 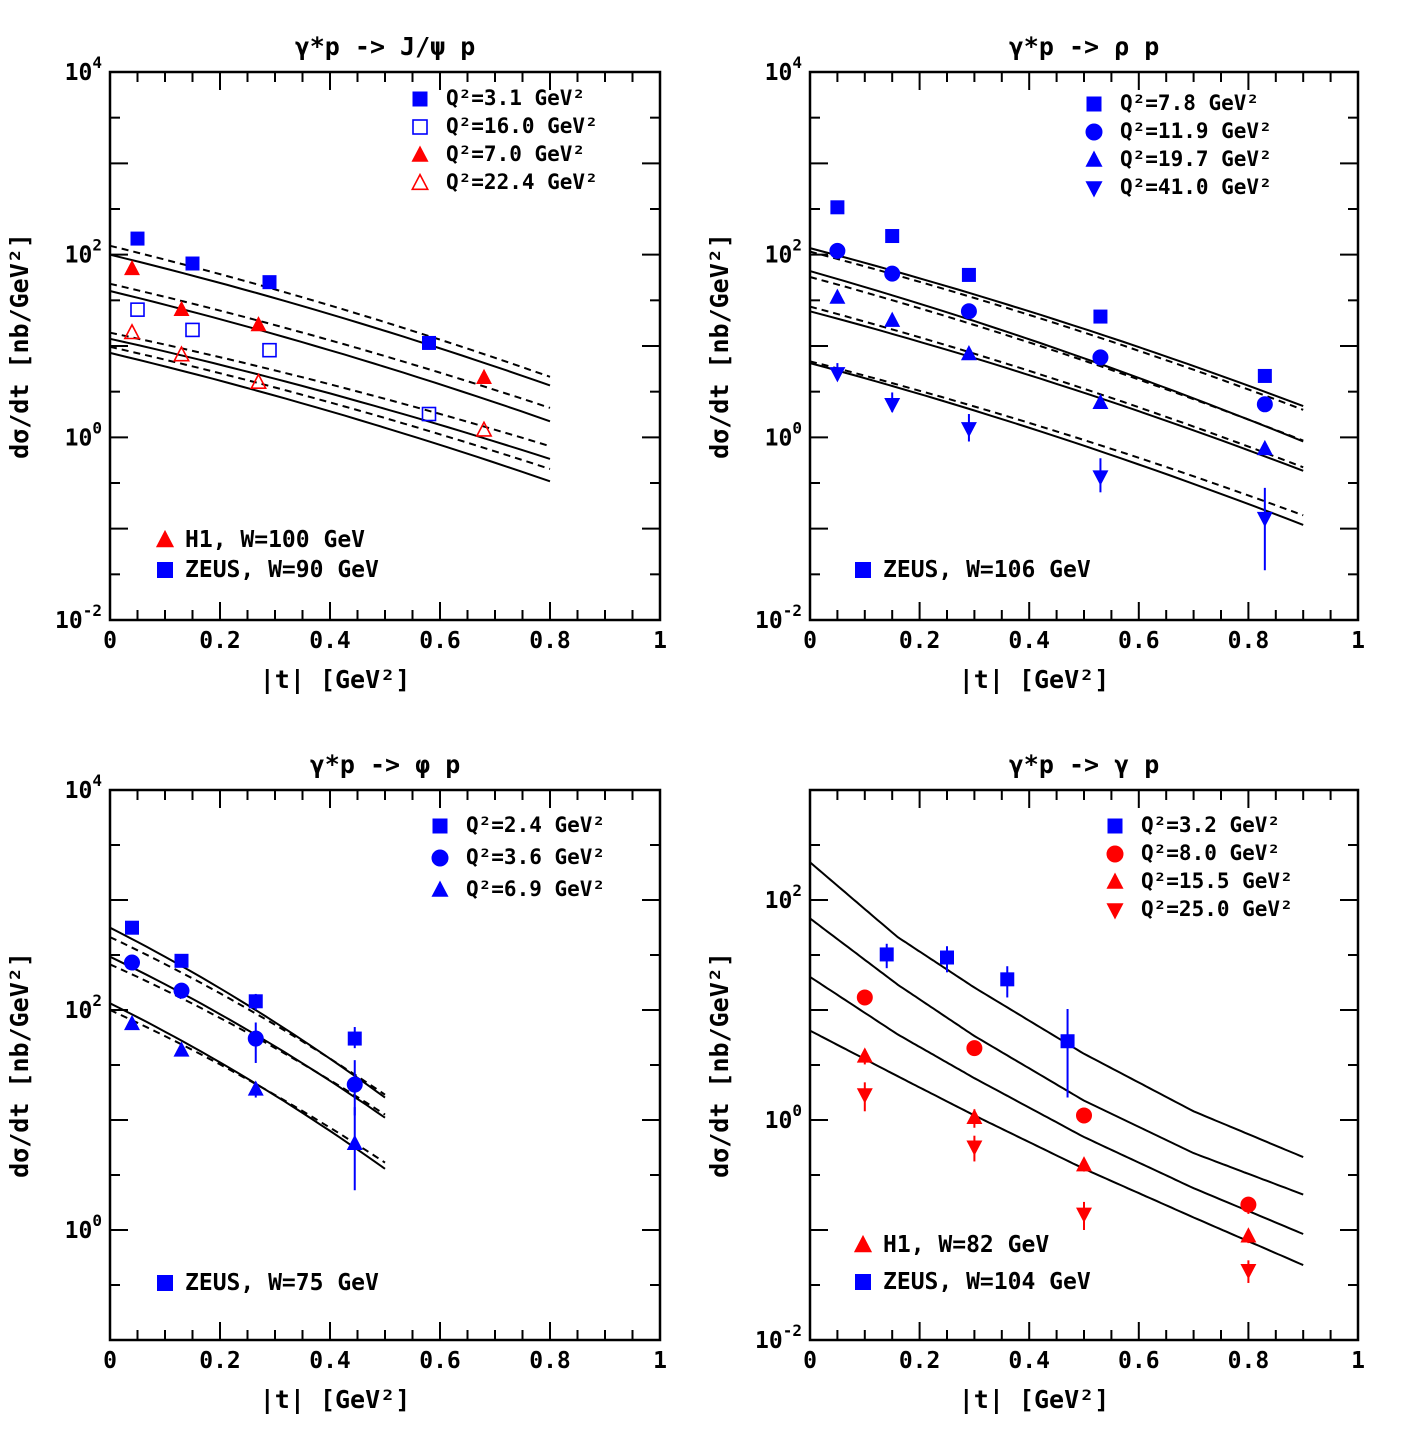 I want to click on plot-frame, so click(x=1084, y=346).